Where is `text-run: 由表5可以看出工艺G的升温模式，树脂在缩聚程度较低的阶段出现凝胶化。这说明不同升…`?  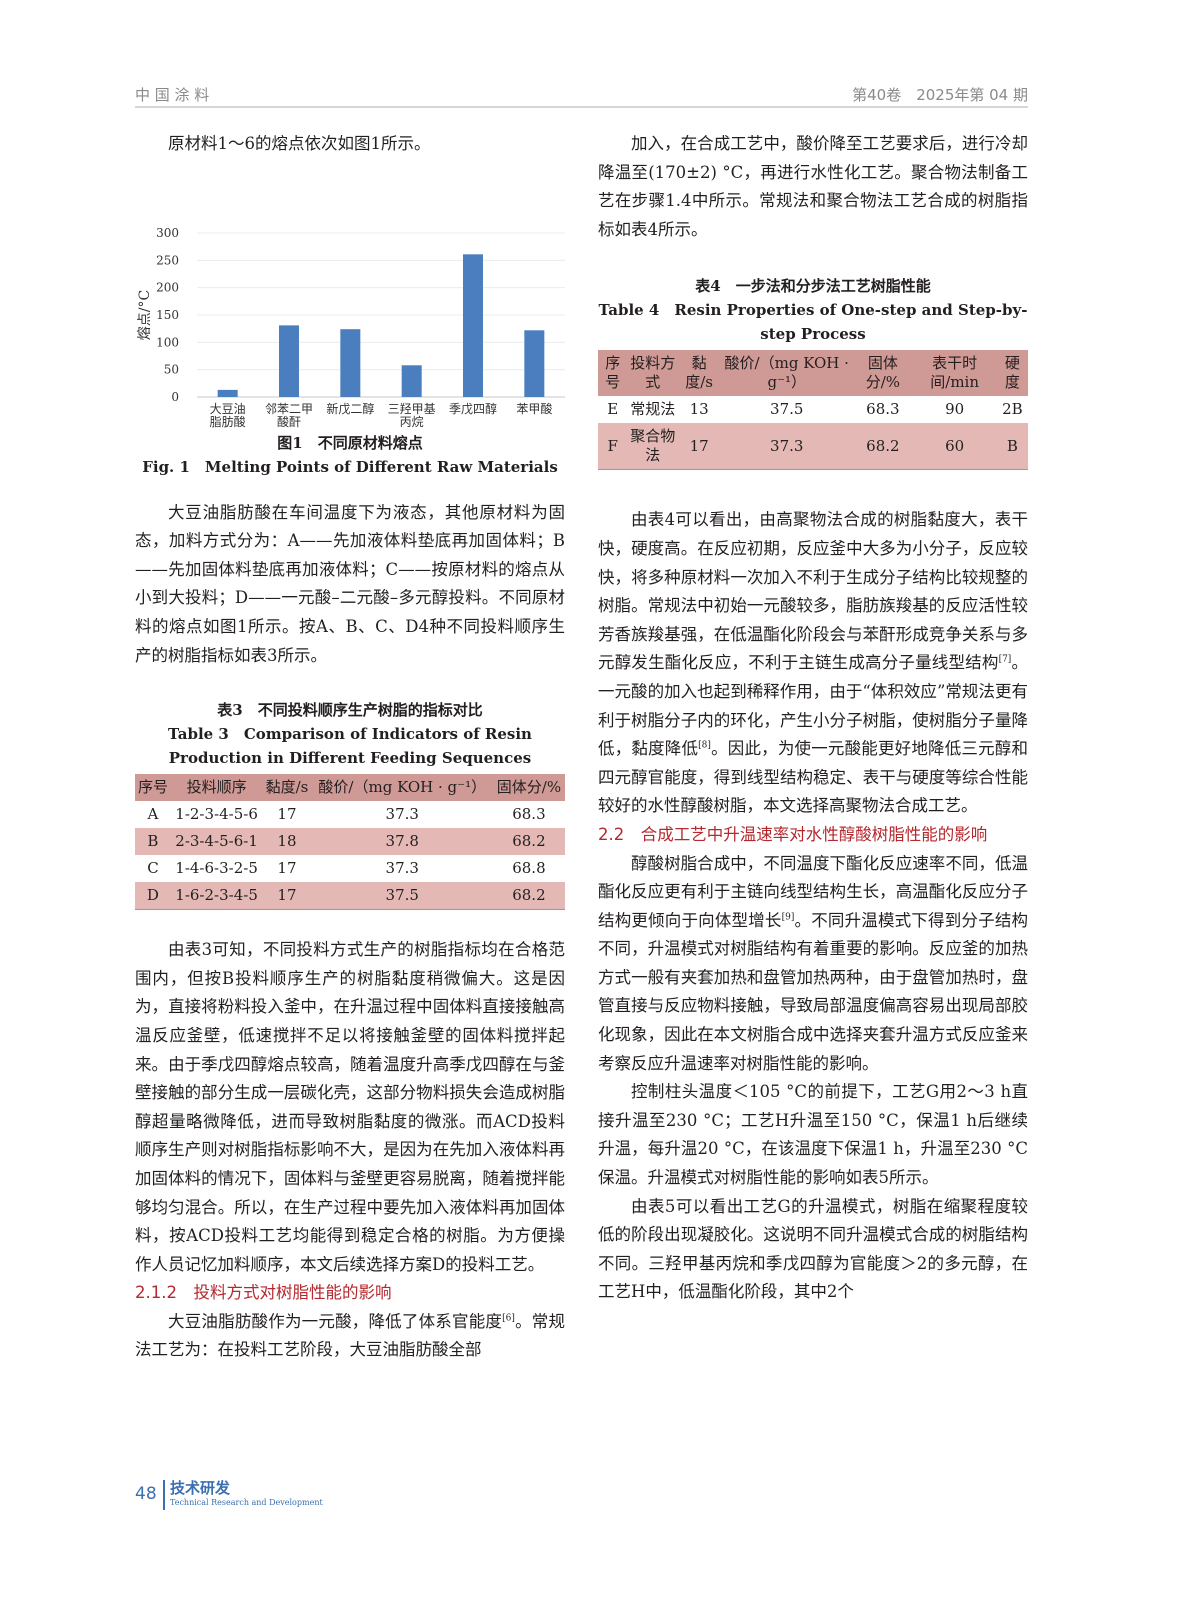 text-run: 由表5可以看出工艺G的升温模式，树脂在缩聚程度较低的阶段出现凝胶化。这说明不同升… is located at coordinates (813, 1249).